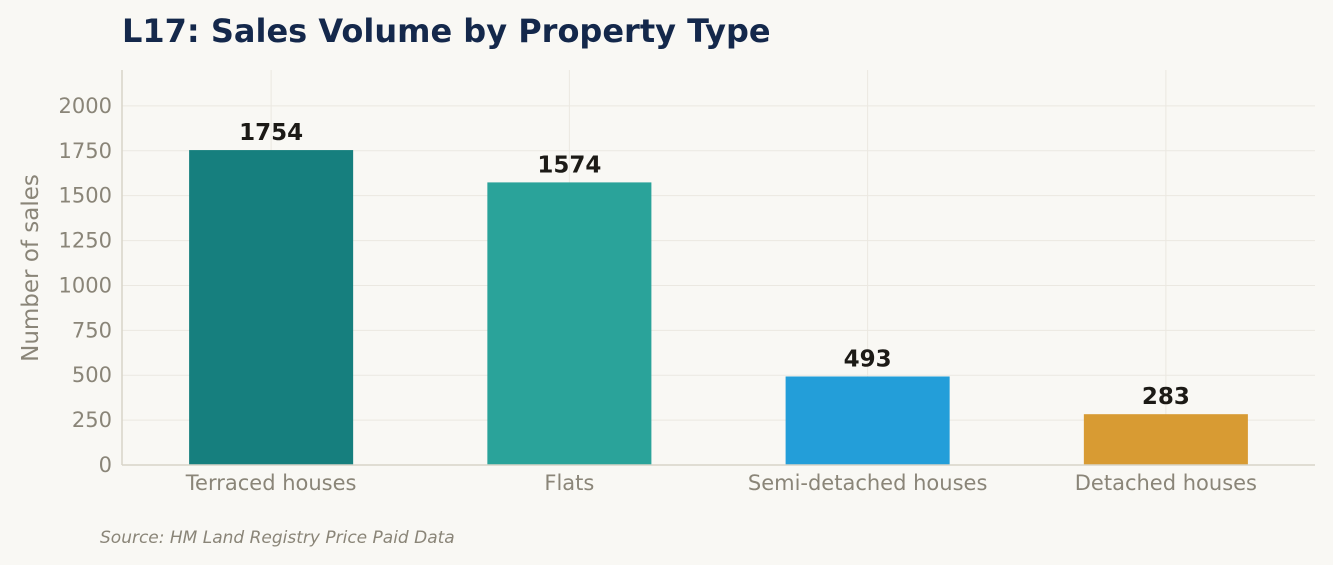 The image size is (1333, 565). Describe the element at coordinates (1166, 397) in the screenshot. I see `bar-value-label: 283` at that location.